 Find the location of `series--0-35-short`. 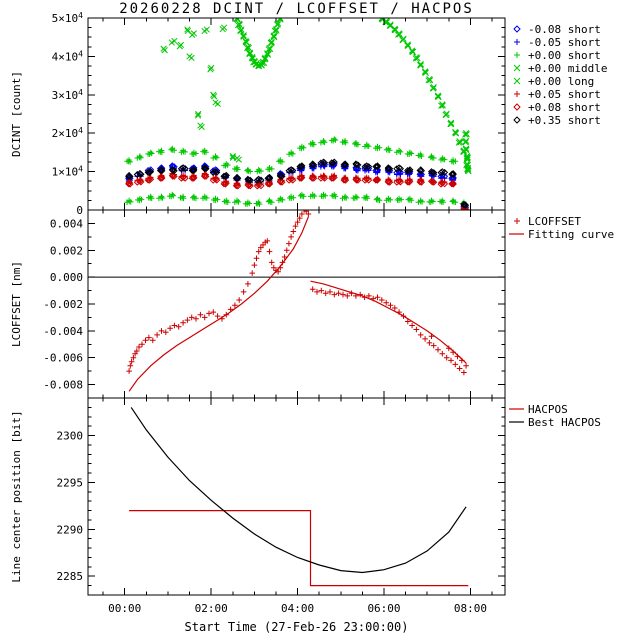

series--0-35-short is located at coordinates (297, 183).